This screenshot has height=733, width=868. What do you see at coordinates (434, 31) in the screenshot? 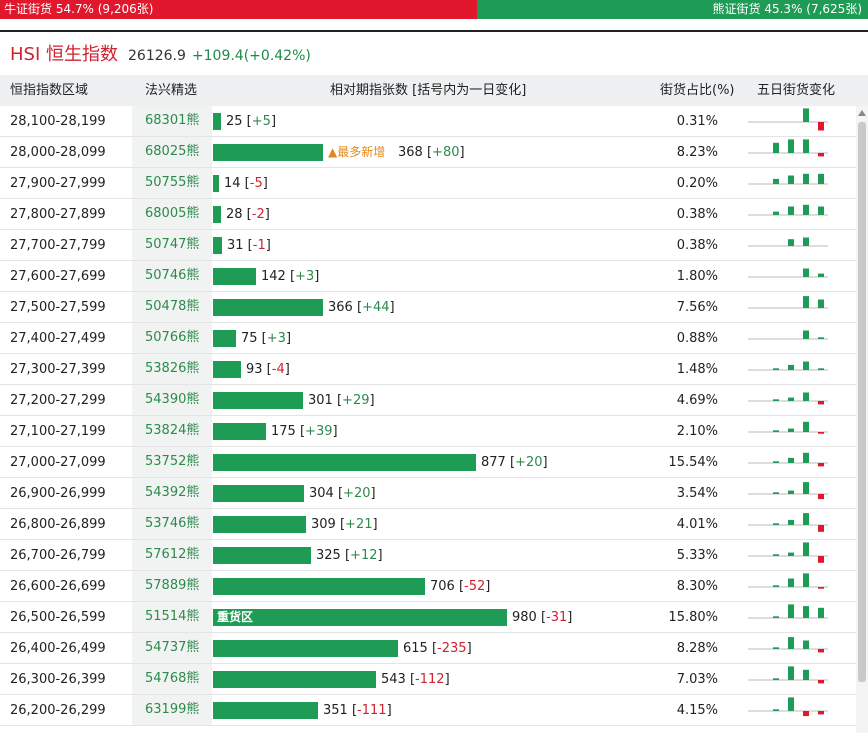
I see `header-divider` at bounding box center [434, 31].